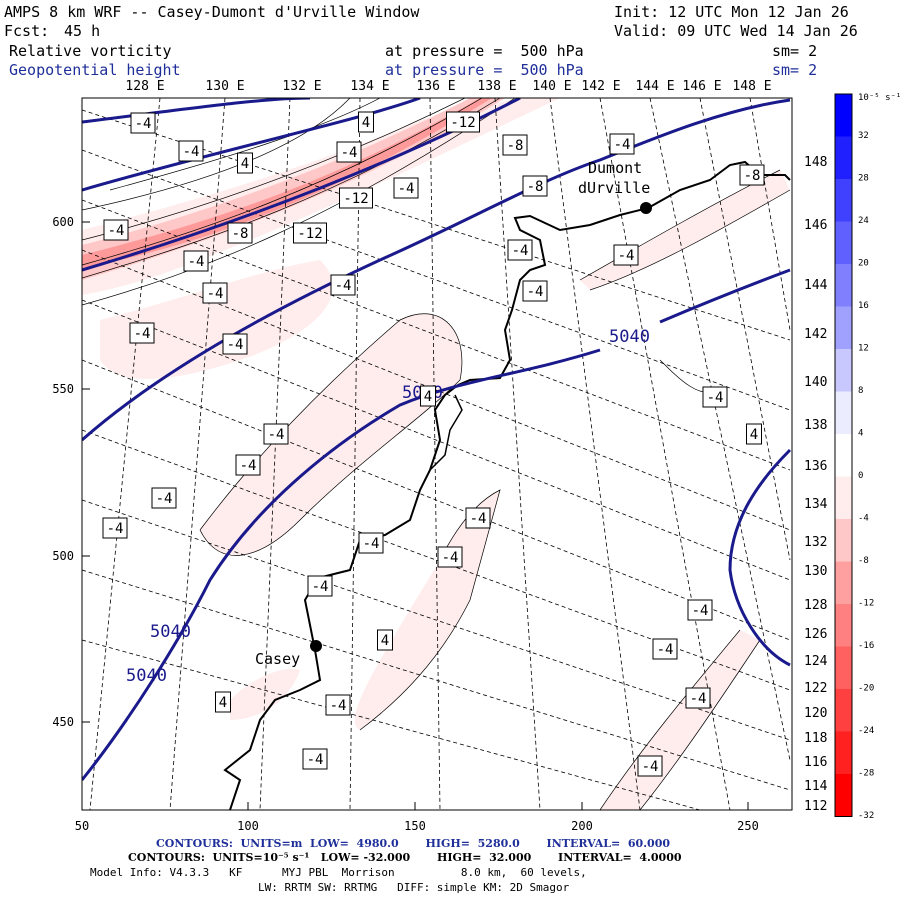 Image resolution: width=900 pixels, height=900 pixels. What do you see at coordinates (823, 605) in the screenshot?
I see `lon-label-right: 128 E` at bounding box center [823, 605].